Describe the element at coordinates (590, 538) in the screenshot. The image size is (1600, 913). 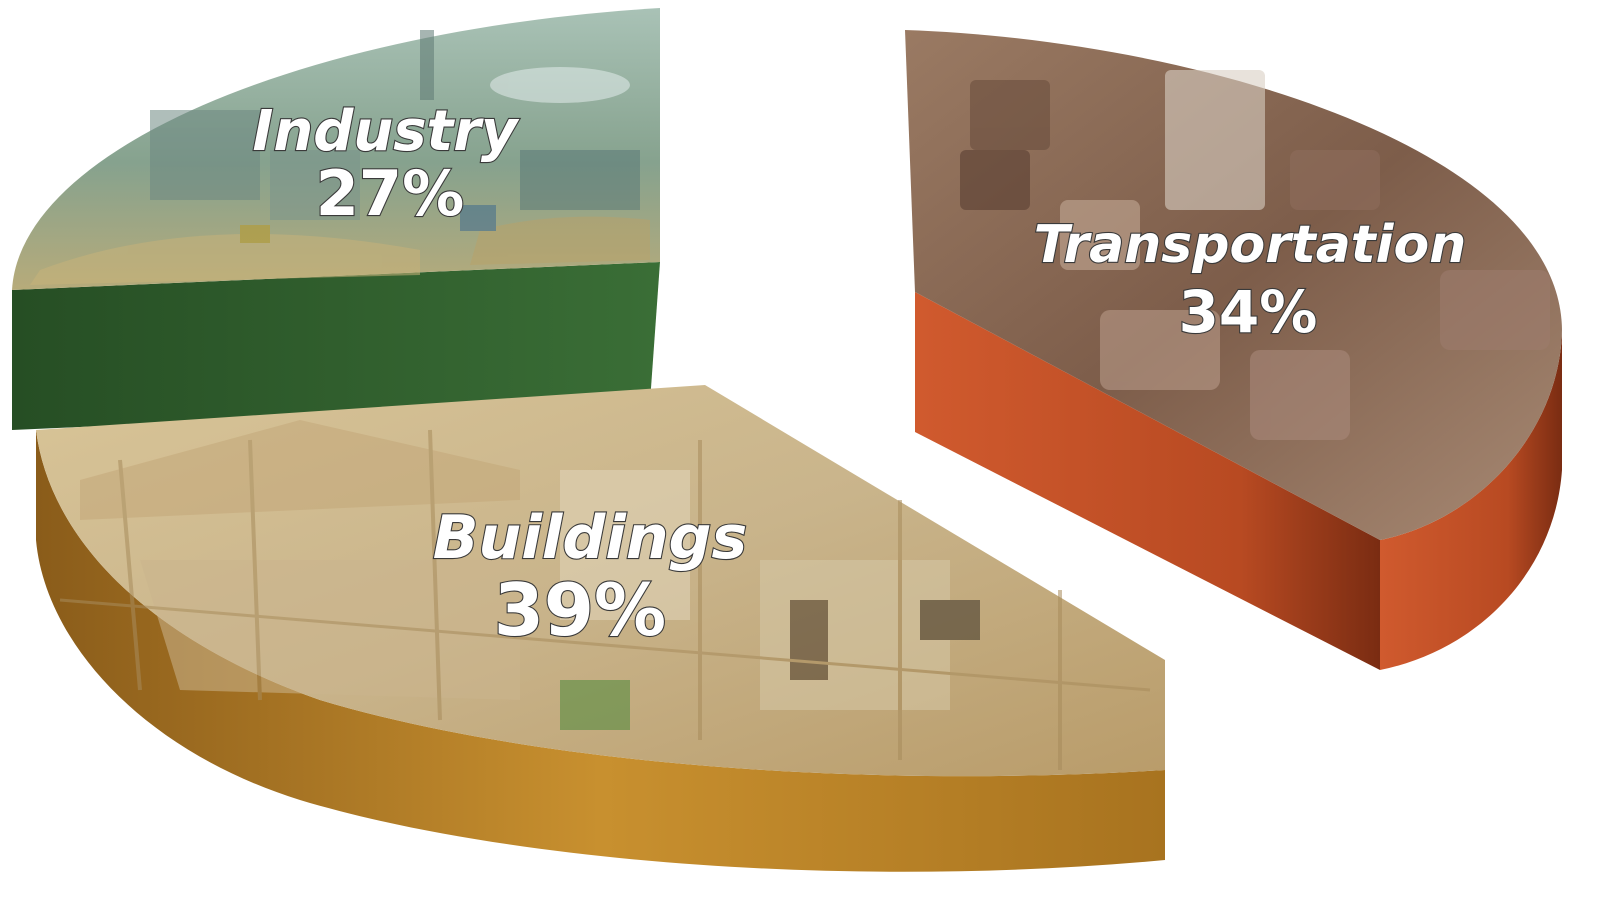
I see `buildings-label: Buildings` at that location.